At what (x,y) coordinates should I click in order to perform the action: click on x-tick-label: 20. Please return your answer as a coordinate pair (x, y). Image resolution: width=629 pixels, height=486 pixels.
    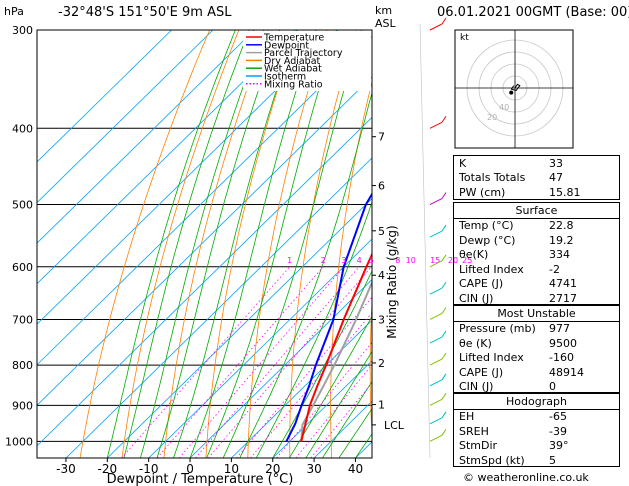
    Looking at the image, I should click on (272, 469).